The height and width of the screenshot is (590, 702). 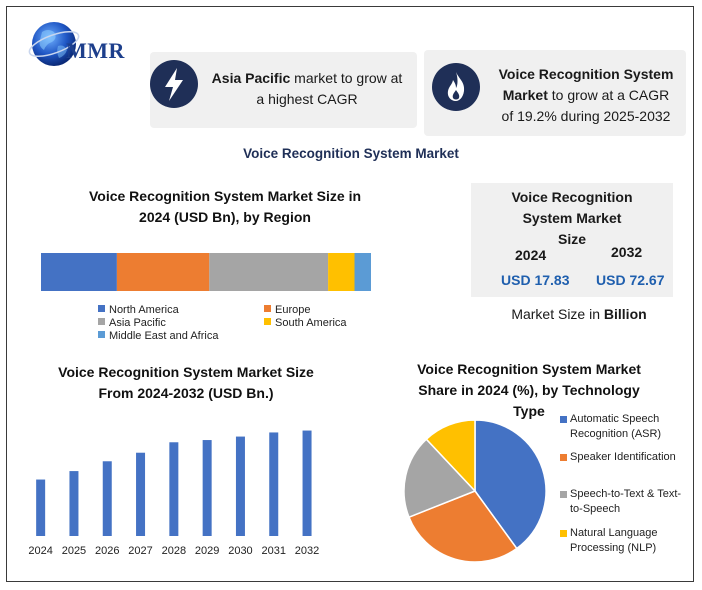 I want to click on legend-label: South America, so click(x=311, y=323).